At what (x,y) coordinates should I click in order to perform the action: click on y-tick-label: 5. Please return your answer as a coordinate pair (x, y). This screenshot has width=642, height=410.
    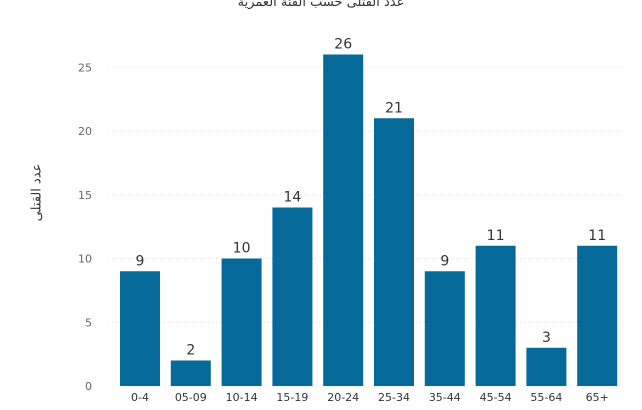
    Looking at the image, I should click on (88, 322).